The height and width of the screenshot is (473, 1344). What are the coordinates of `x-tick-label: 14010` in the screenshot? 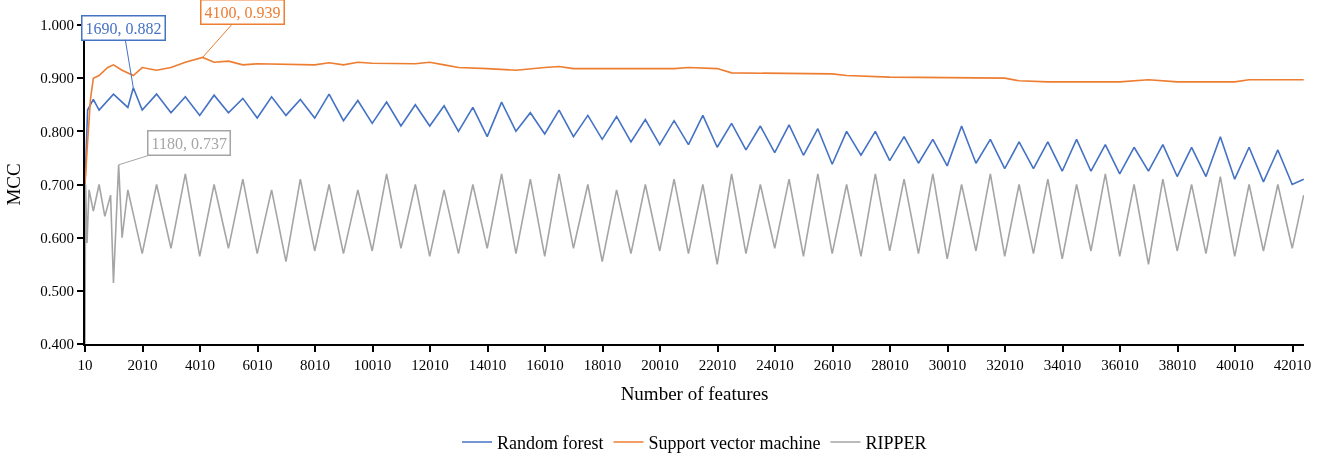 It's located at (487, 365).